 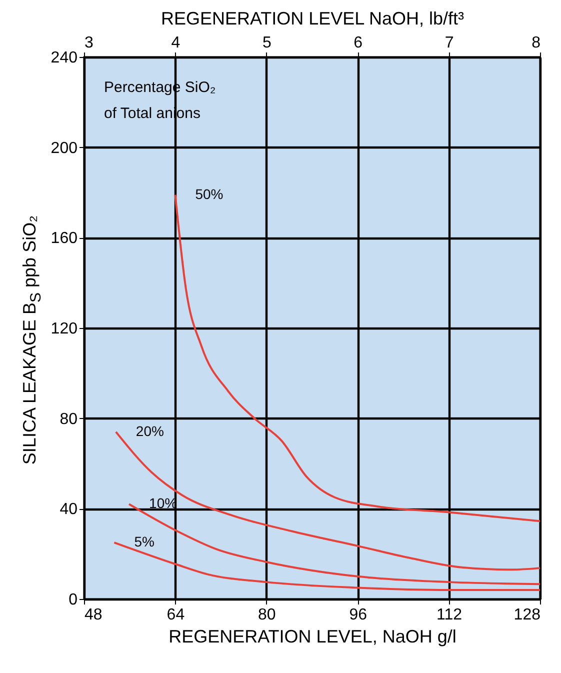 What do you see at coordinates (69, 419) in the screenshot?
I see `y-tick-label: 80` at bounding box center [69, 419].